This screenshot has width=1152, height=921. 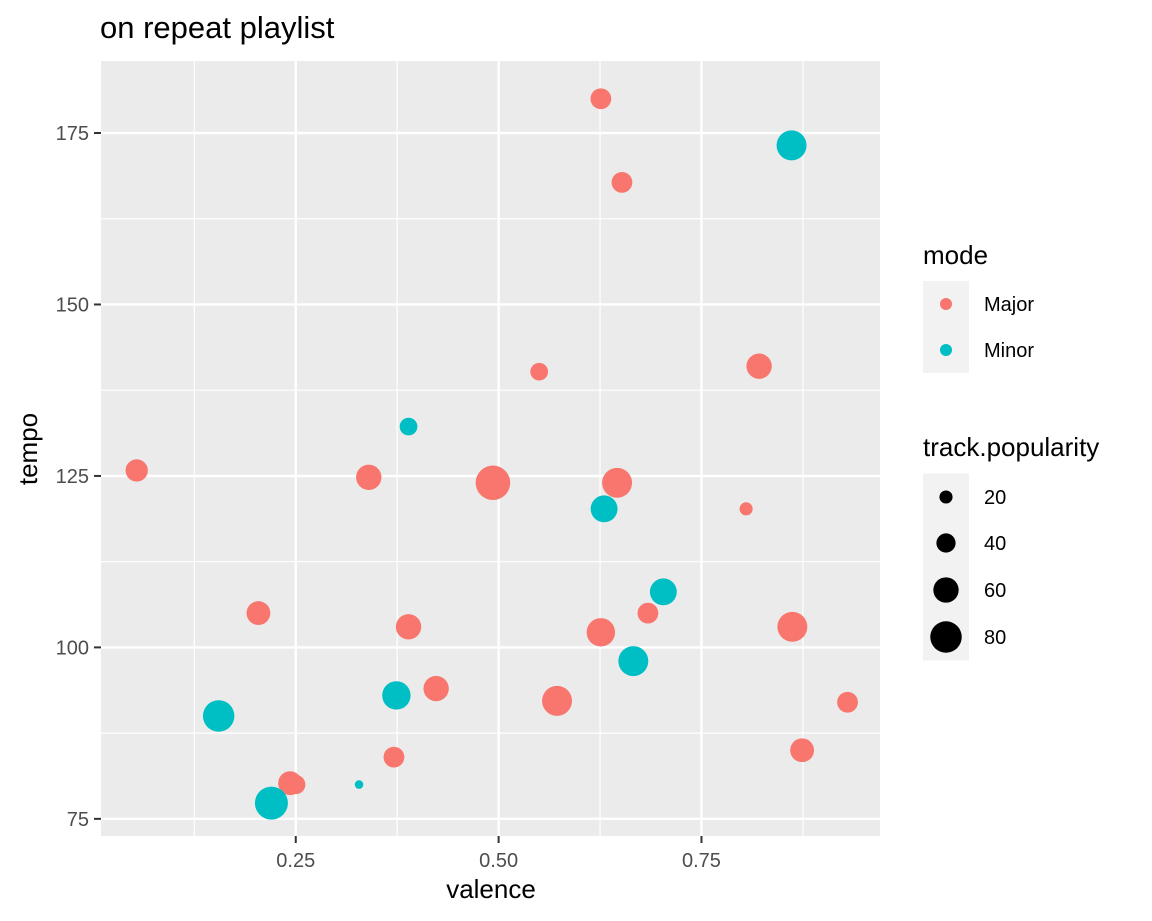 What do you see at coordinates (491, 889) in the screenshot?
I see `x-axis-title: valence` at bounding box center [491, 889].